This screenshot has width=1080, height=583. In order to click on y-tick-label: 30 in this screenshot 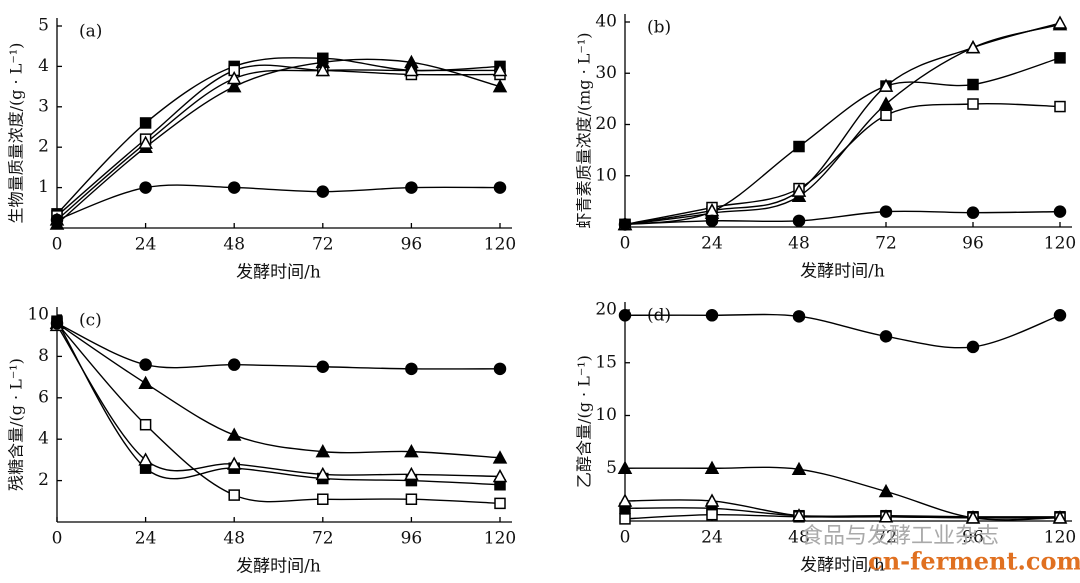, I will do `click(606, 73)`.